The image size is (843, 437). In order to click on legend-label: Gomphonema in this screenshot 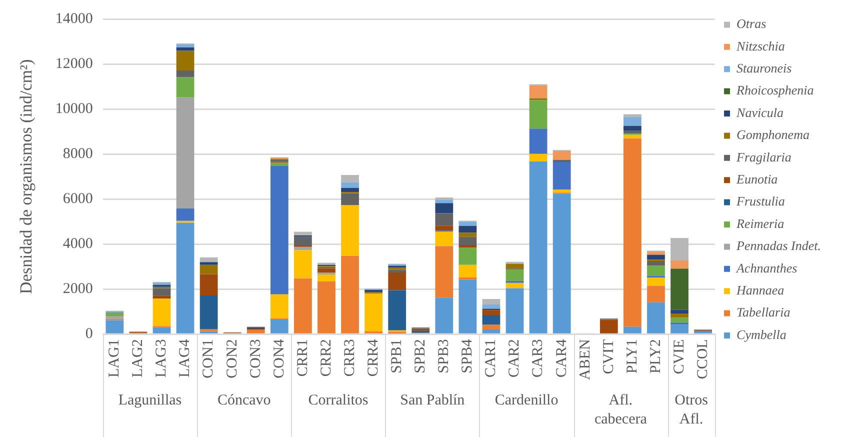, I will do `click(773, 134)`.